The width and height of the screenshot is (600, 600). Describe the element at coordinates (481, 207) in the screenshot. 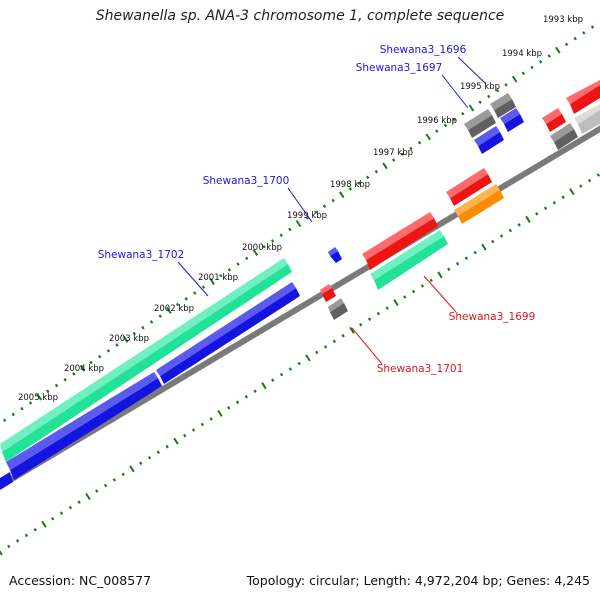

I see `gene-feature-orange` at that location.